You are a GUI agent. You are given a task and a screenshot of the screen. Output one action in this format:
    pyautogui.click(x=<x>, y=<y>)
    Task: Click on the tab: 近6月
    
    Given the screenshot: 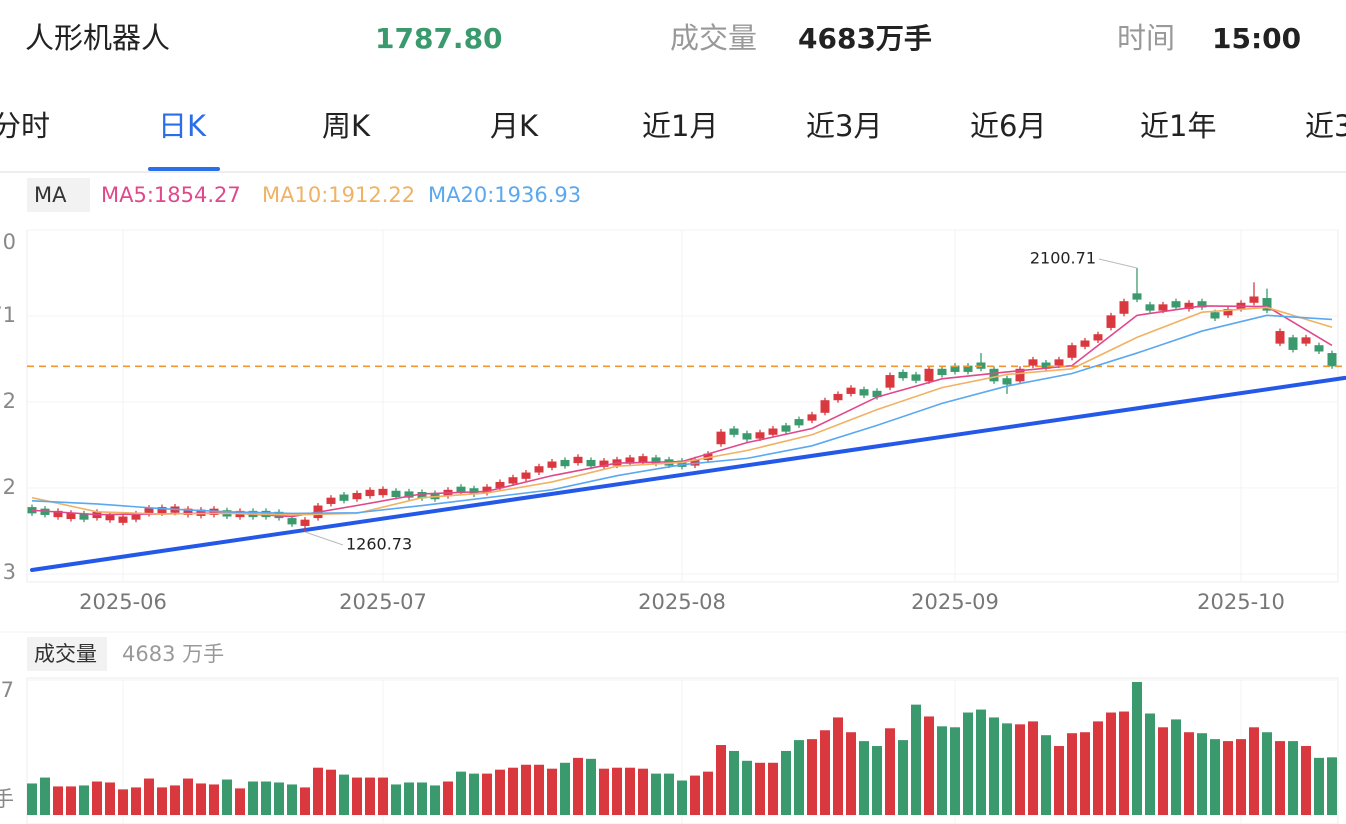 What is the action you would take?
    pyautogui.click(x=1008, y=126)
    